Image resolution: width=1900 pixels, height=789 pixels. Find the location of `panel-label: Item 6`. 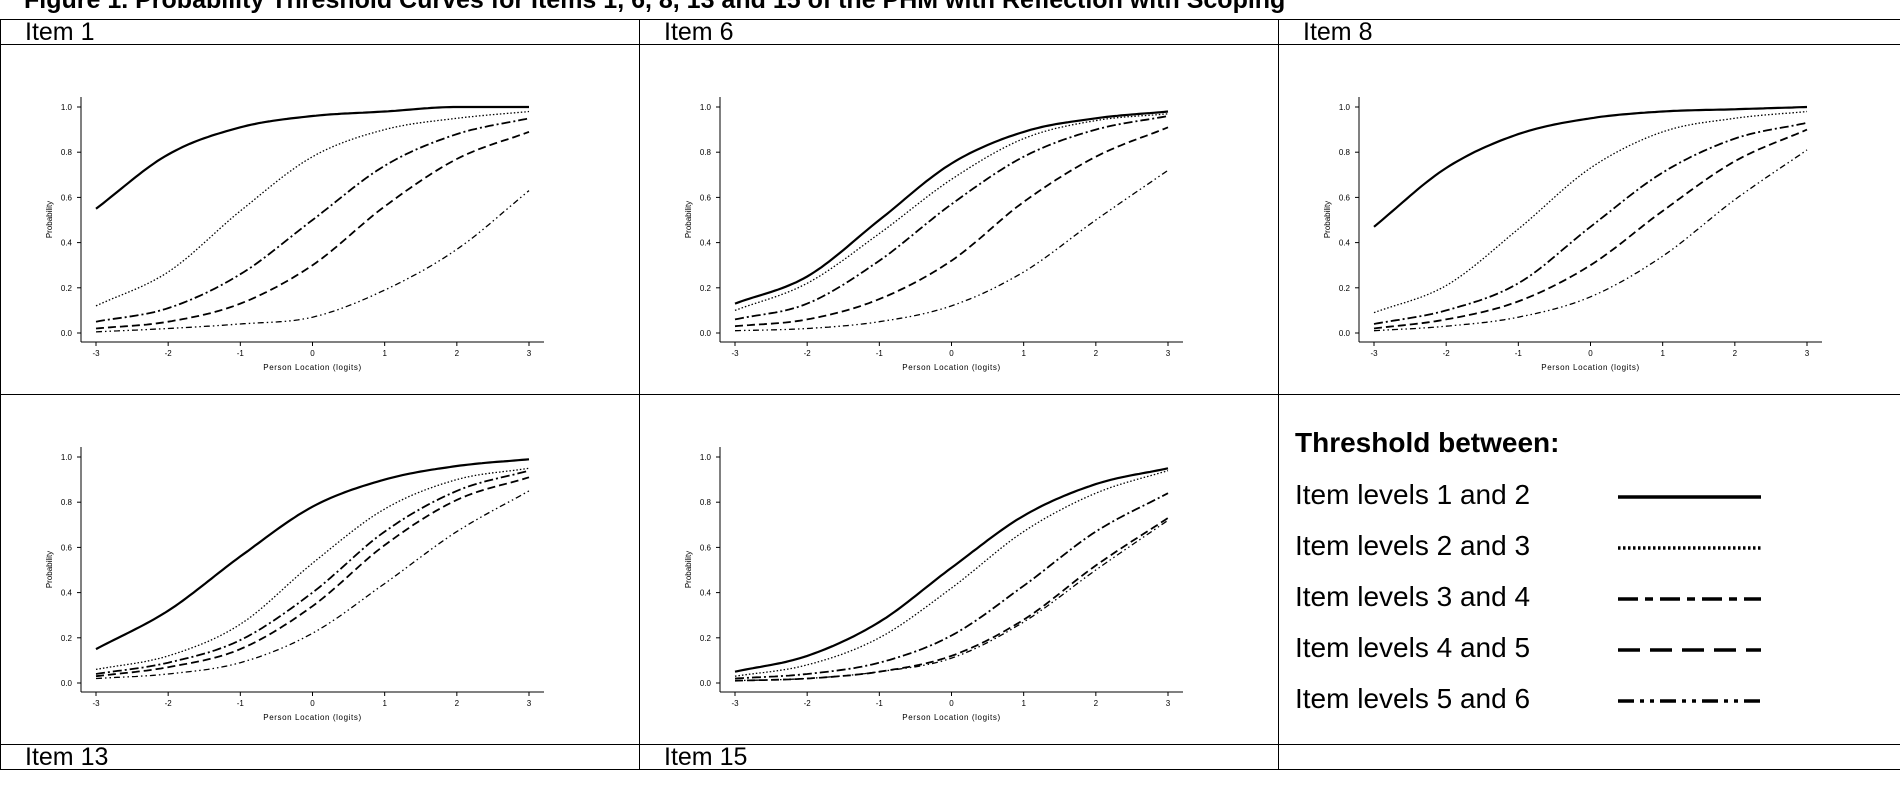

panel-label: Item 6 is located at coordinates (699, 32).